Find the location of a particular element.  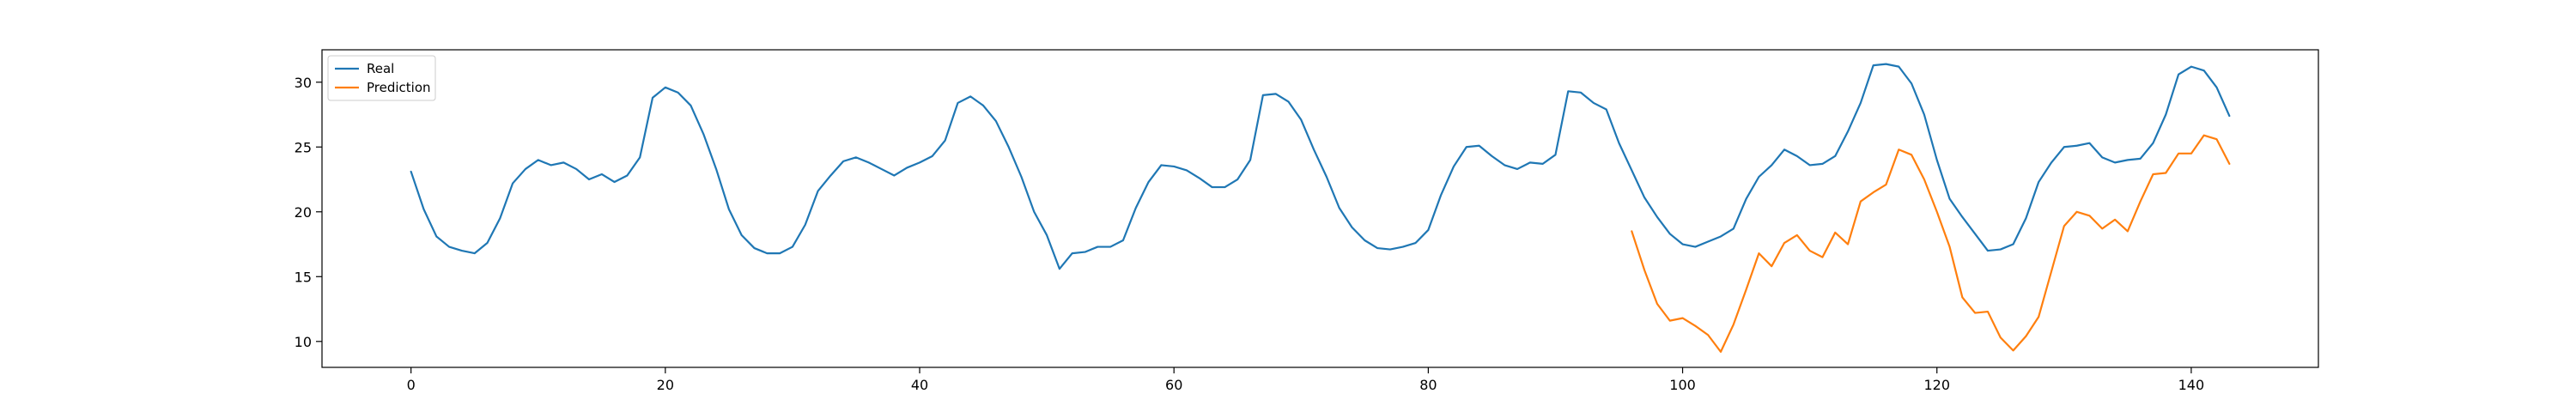

x-tick-label: 140 is located at coordinates (2192, 385).